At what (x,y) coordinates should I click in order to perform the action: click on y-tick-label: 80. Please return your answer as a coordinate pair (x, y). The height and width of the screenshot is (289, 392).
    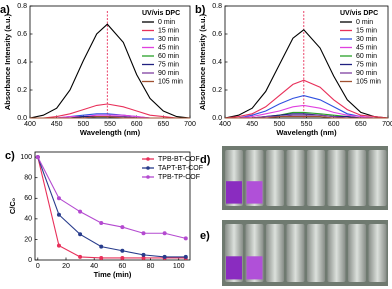
    Looking at the image, I should click on (28, 178).